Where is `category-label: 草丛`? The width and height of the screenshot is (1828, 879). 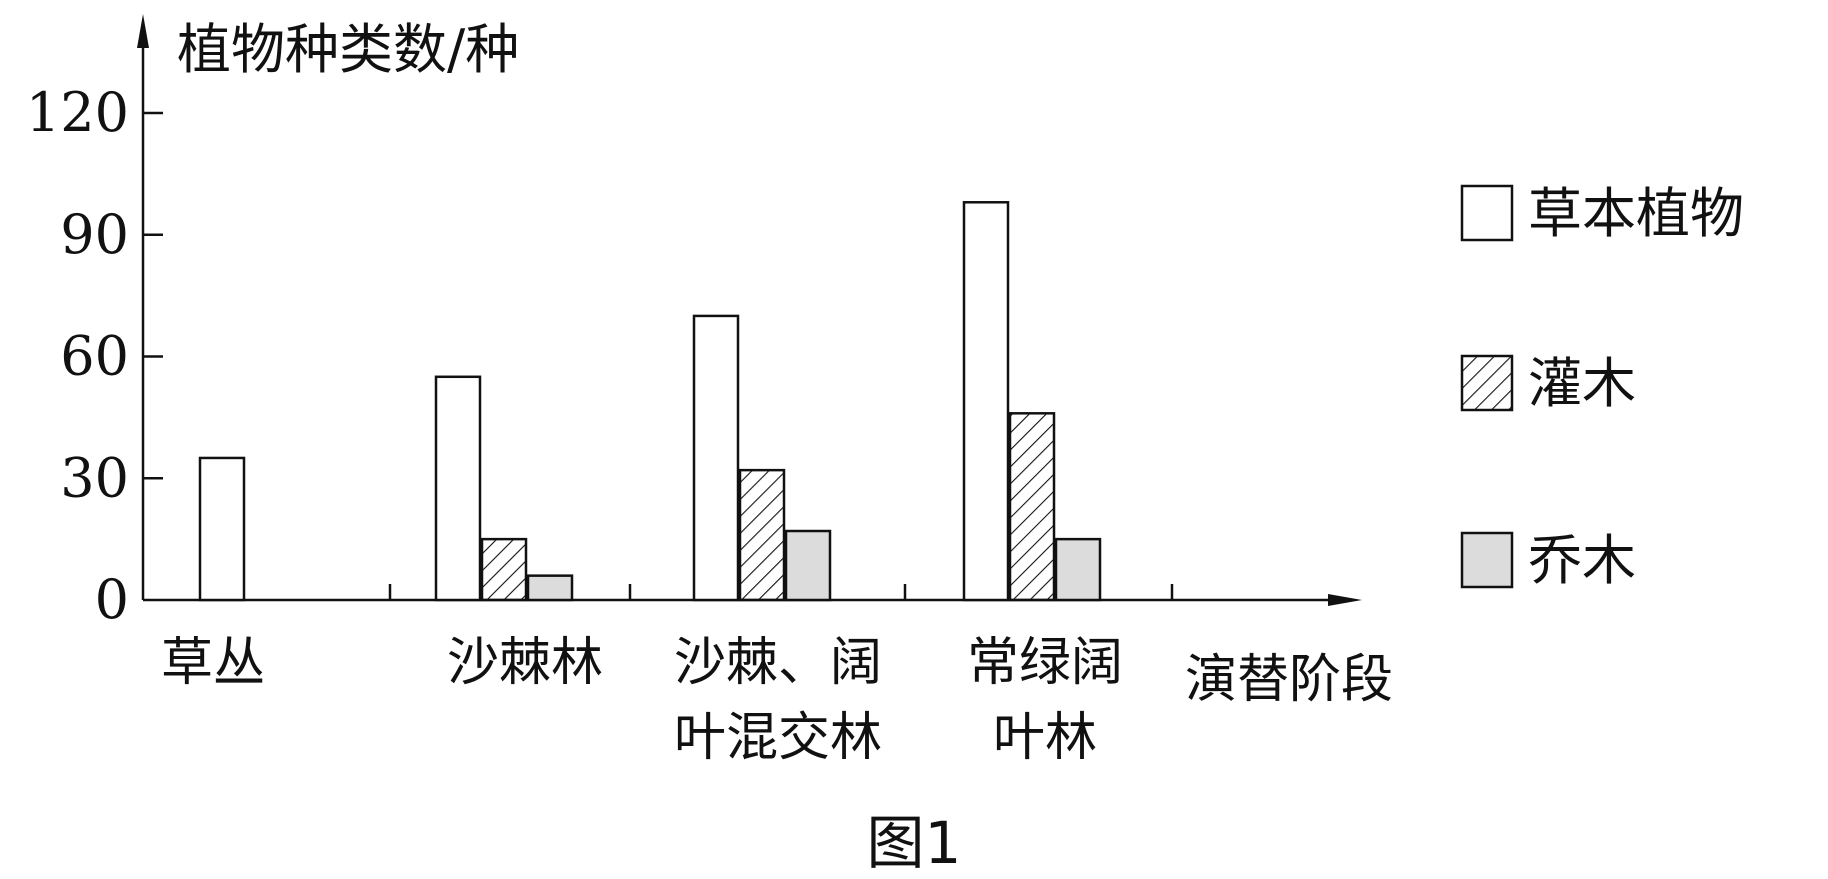
category-label: 草丛 is located at coordinates (213, 663).